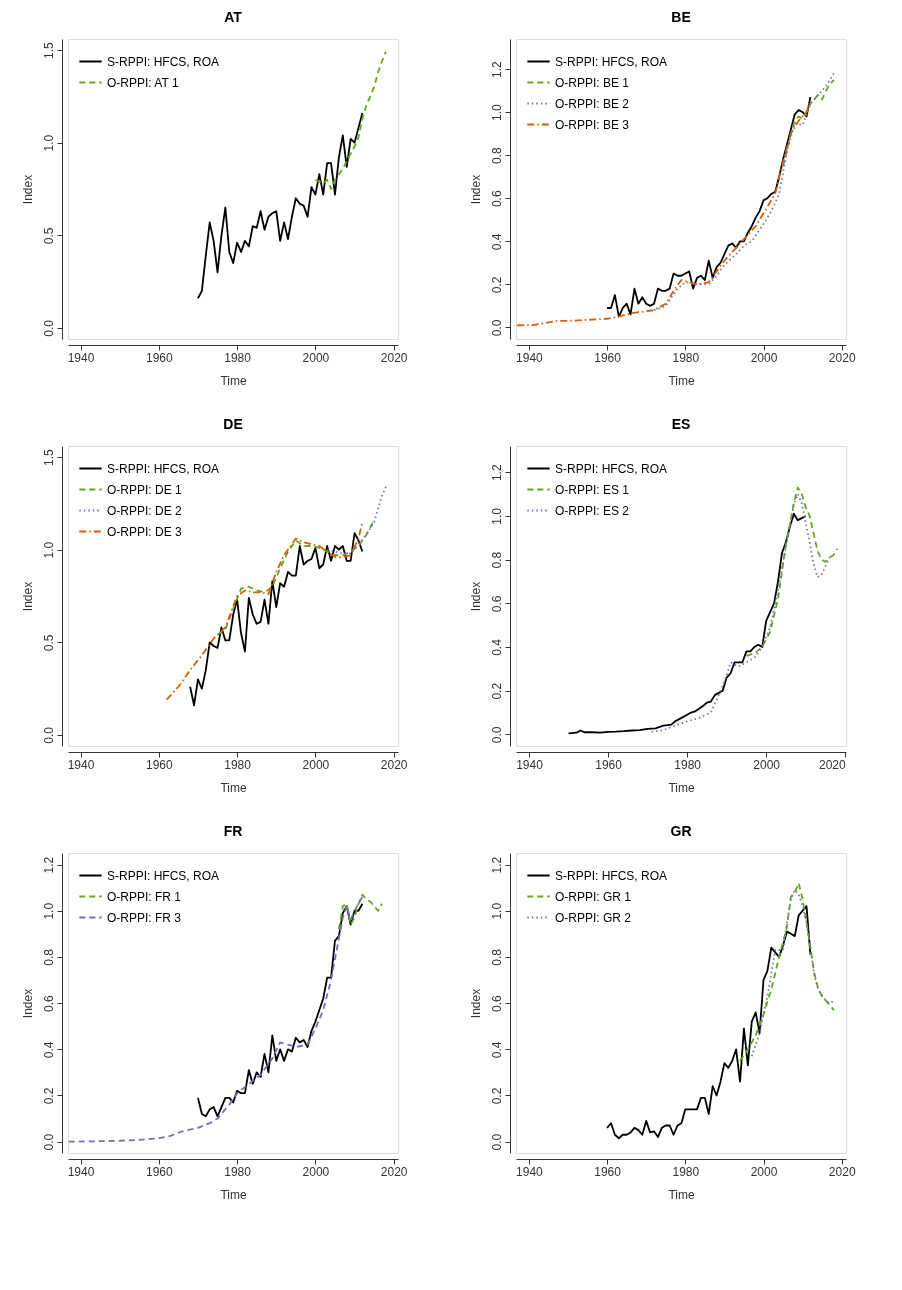 Image resolution: width=902 pixels, height=1290 pixels. Describe the element at coordinates (233, 424) in the screenshot. I see `chart-title: DE` at that location.